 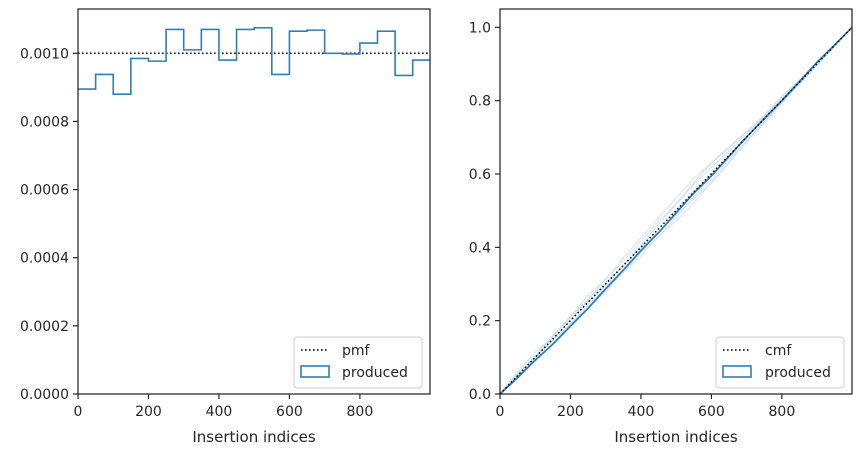 What do you see at coordinates (570, 412) in the screenshot?
I see `right-x-tick-label: 200` at bounding box center [570, 412].